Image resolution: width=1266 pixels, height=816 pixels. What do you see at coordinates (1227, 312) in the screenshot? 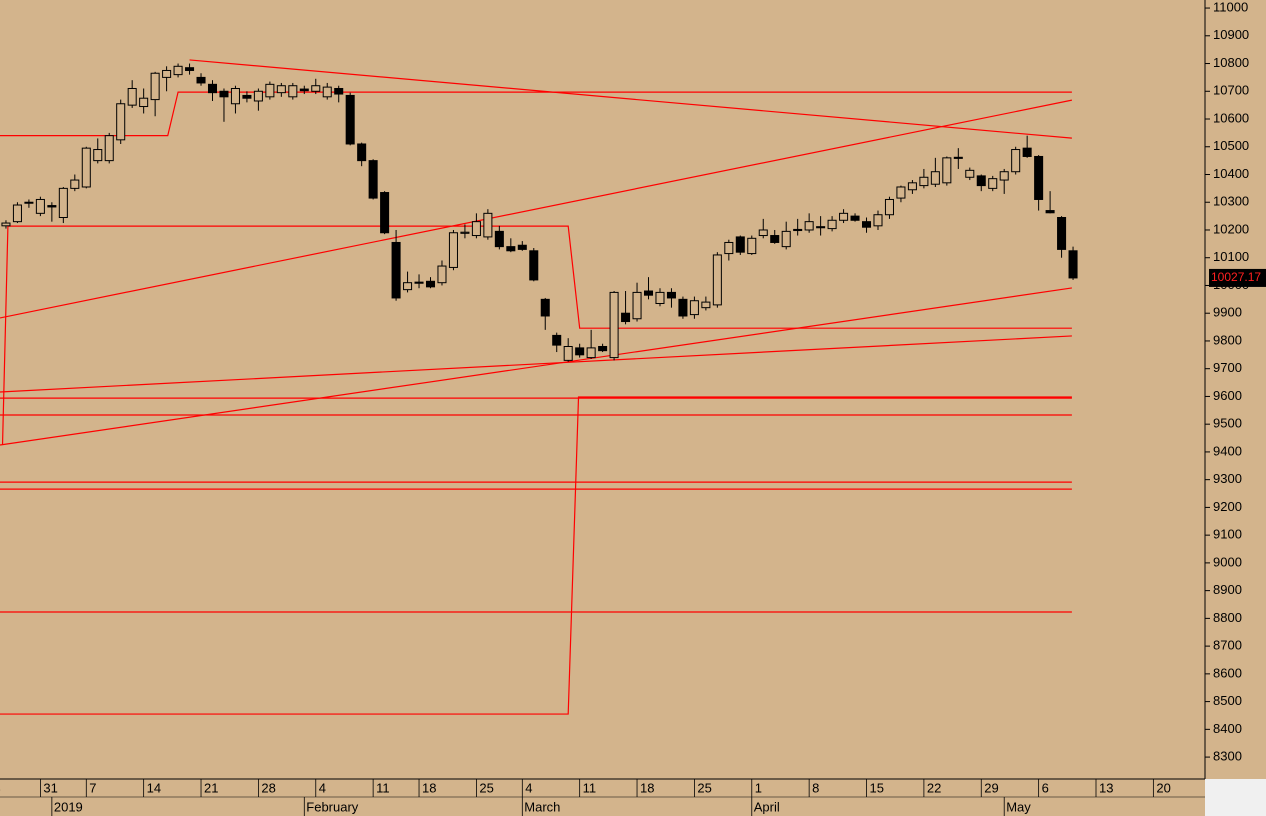
I see `y-tick-label: 9900` at bounding box center [1227, 312].